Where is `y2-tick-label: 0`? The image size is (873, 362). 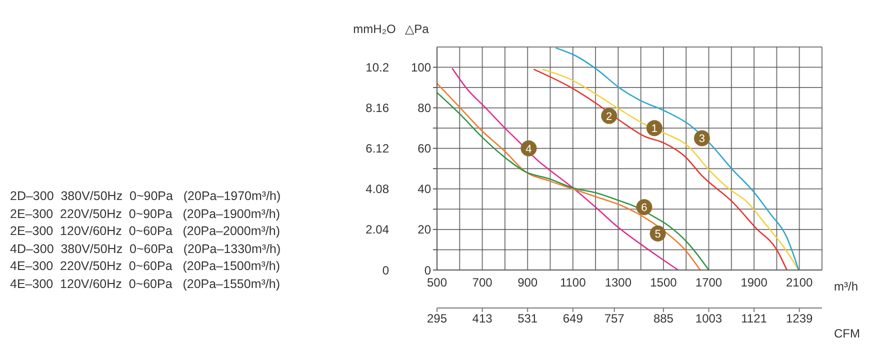
y2-tick-label: 0 is located at coordinates (386, 270).